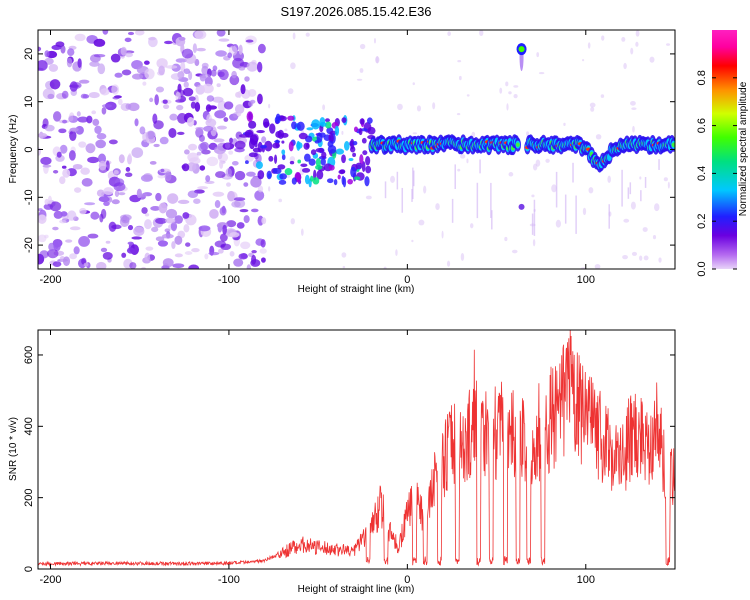 The width and height of the screenshot is (750, 600). I want to click on x-tick-label: 100, so click(586, 280).